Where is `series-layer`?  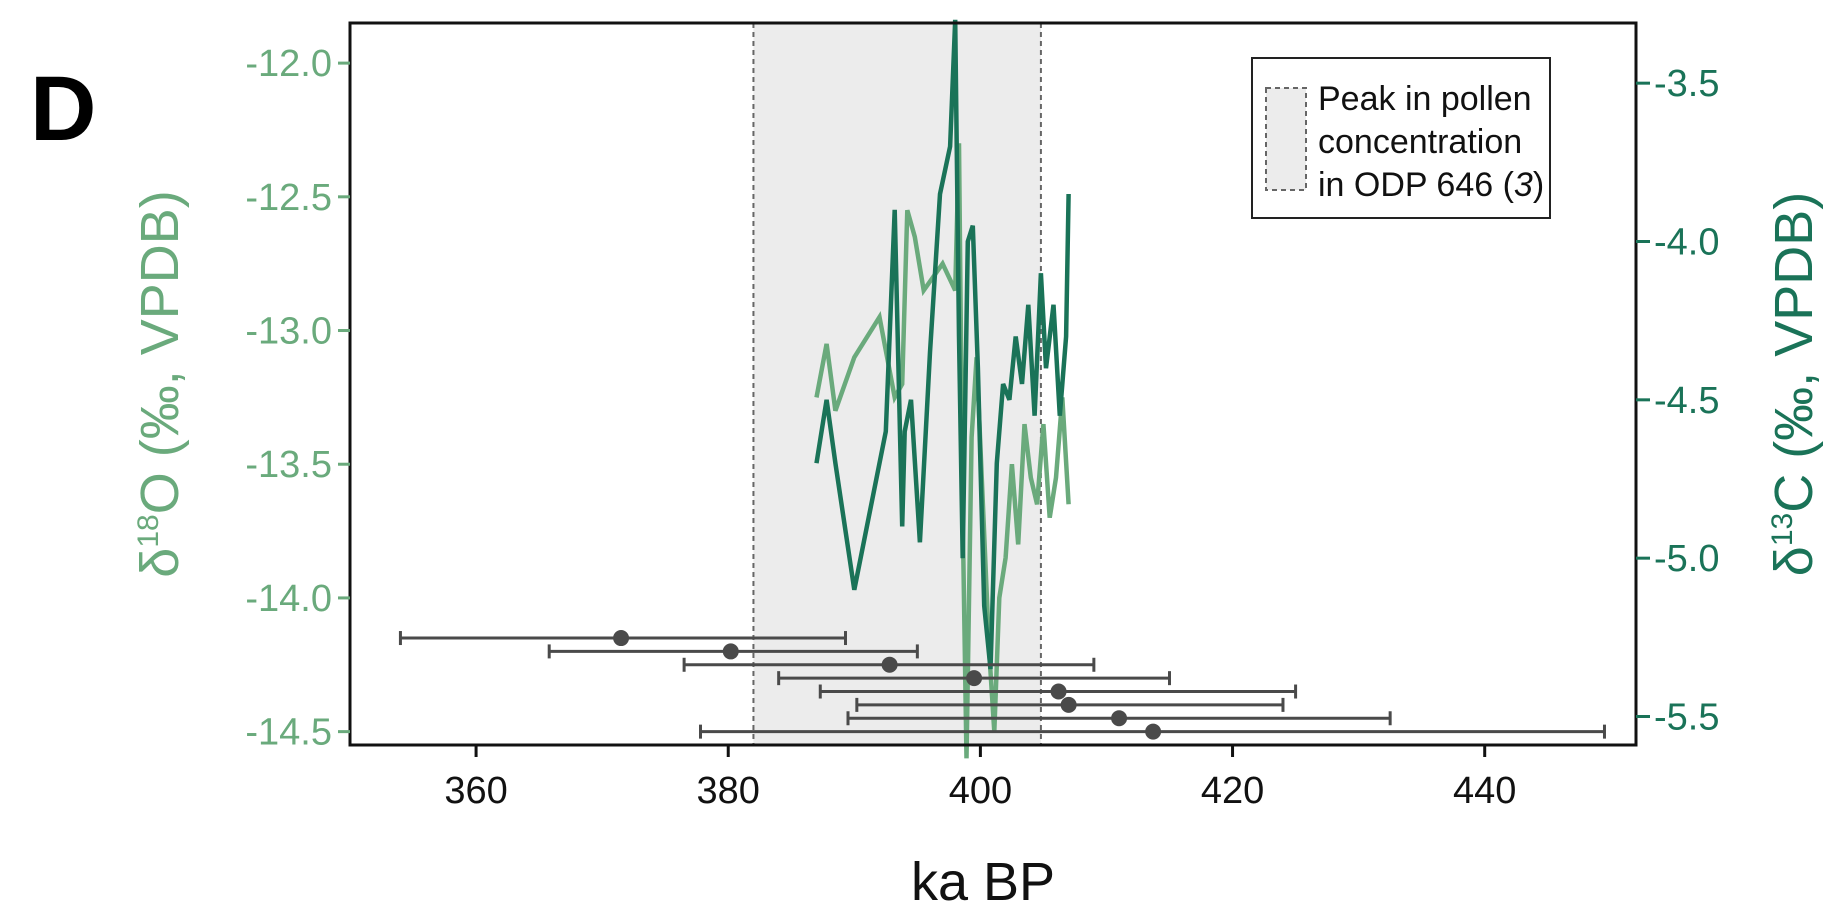
series-layer is located at coordinates (942, 389).